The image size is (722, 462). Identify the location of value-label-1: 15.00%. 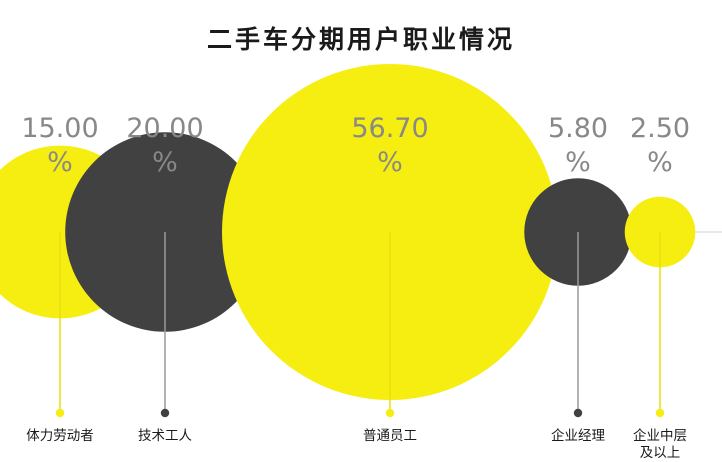
(59, 145).